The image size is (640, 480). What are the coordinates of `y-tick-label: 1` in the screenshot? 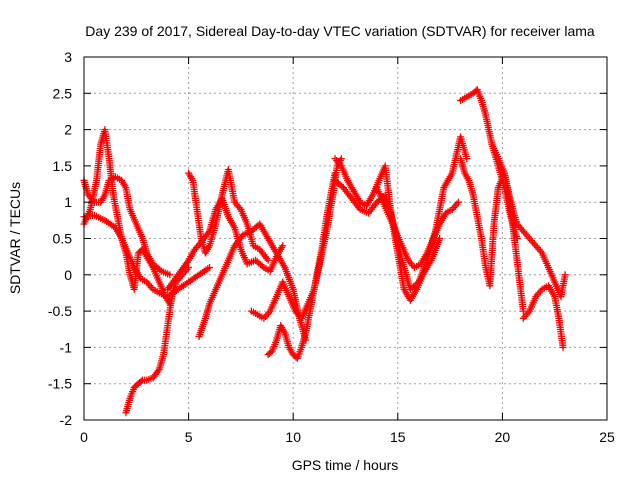 It's located at (68, 202).